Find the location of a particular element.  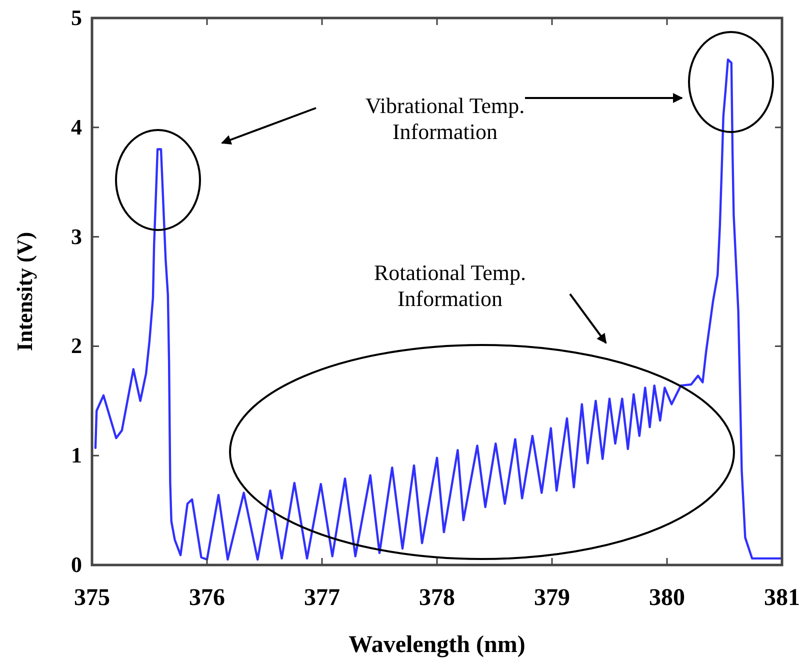

x-tick-label: 377 is located at coordinates (322, 598).